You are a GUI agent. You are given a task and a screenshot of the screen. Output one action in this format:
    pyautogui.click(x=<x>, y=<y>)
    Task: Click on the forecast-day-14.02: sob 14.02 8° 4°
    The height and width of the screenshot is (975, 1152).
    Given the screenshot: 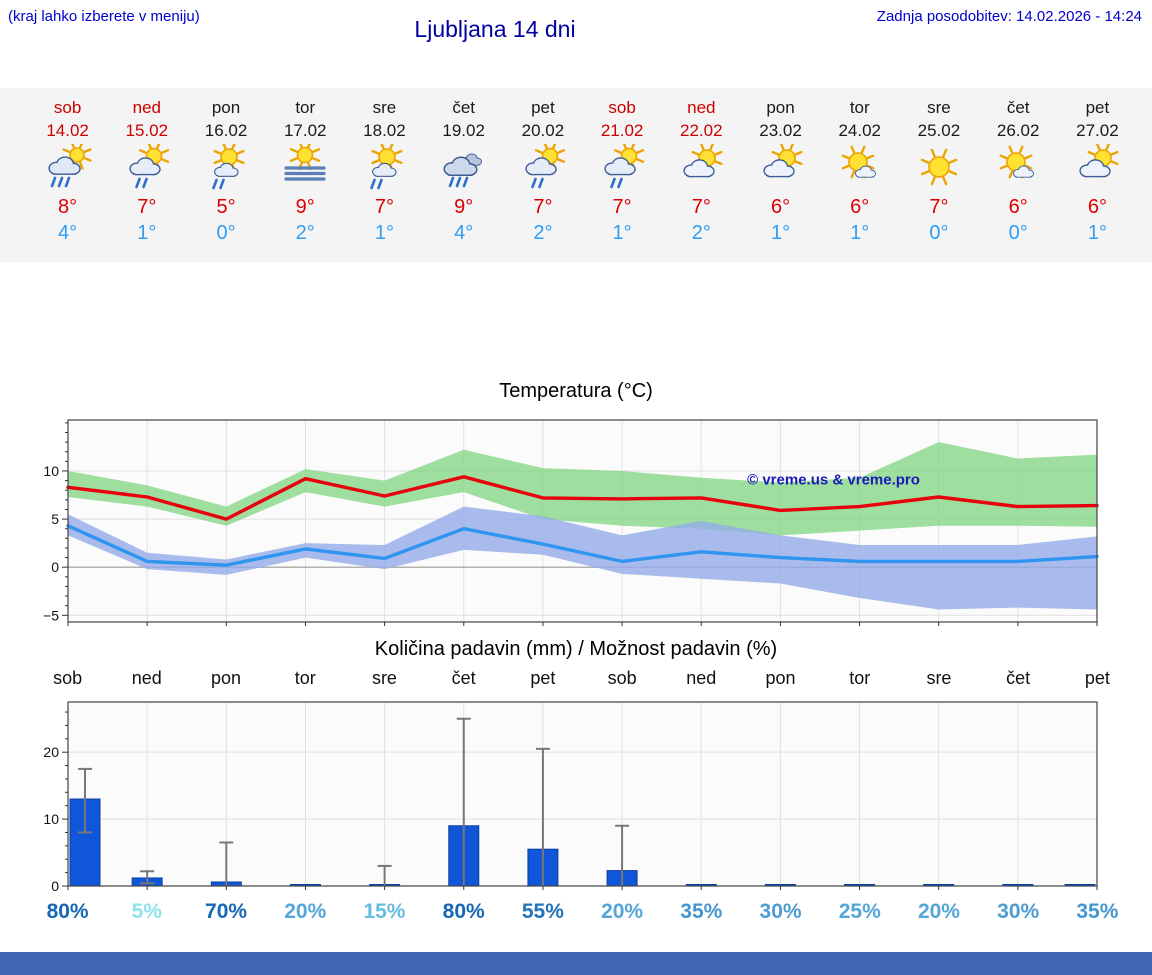 What is the action you would take?
    pyautogui.click(x=67, y=180)
    